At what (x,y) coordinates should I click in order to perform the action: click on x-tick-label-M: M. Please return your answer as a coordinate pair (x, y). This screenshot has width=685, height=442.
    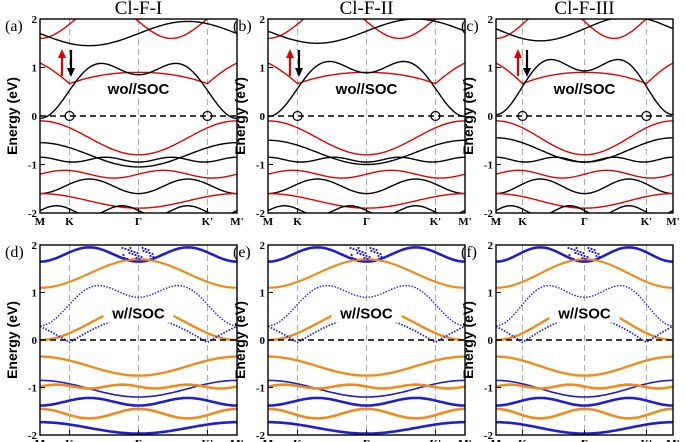
    Looking at the image, I should click on (496, 440).